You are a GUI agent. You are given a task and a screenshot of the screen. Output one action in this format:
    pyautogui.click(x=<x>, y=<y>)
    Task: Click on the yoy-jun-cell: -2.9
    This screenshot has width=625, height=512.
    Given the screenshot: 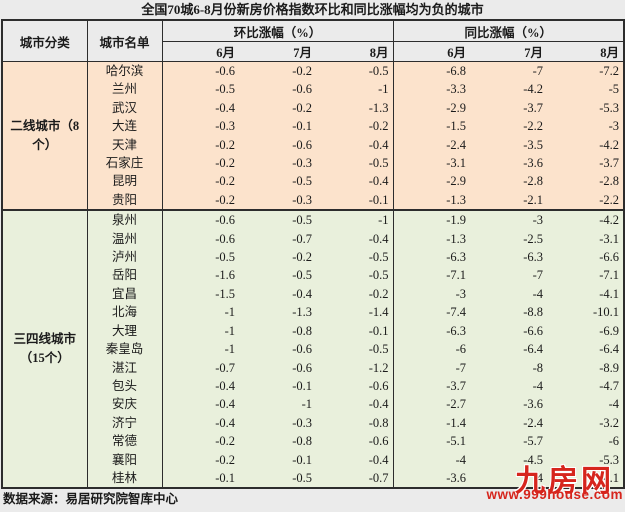 What is the action you would take?
    pyautogui.click(x=456, y=107)
    